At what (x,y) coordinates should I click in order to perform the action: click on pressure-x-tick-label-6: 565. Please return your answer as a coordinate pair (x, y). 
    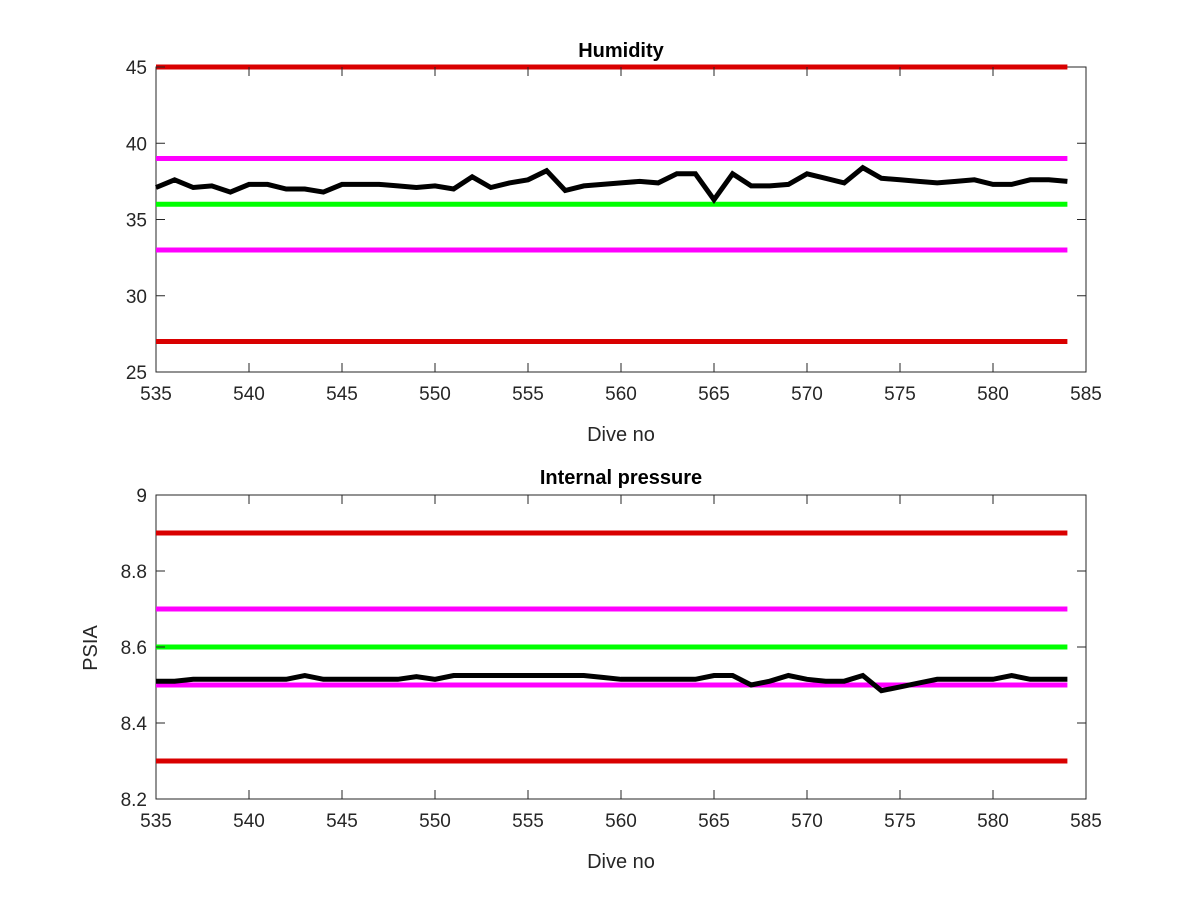
    Looking at the image, I should click on (714, 821).